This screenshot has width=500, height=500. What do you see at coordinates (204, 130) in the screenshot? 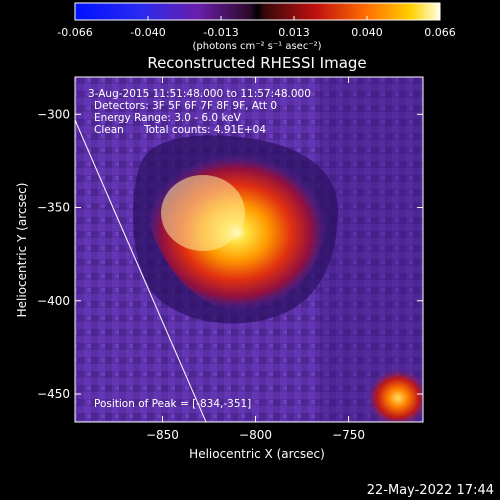
I see `info-total-counts: Total counts: 4.91E+04` at bounding box center [204, 130].